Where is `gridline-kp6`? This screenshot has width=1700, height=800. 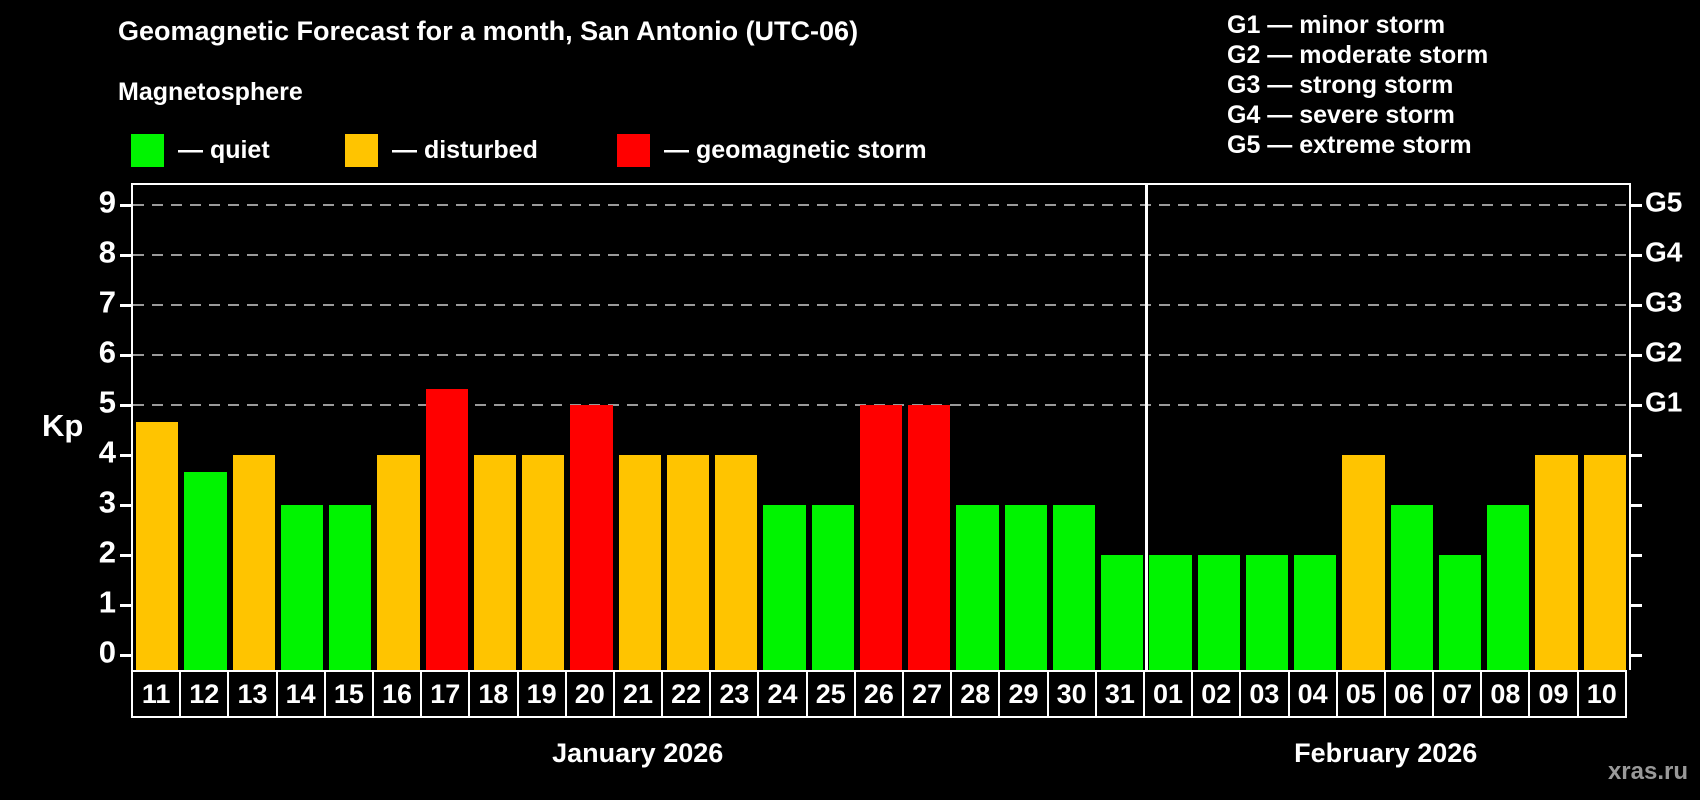
gridline-kp6 is located at coordinates (881, 355).